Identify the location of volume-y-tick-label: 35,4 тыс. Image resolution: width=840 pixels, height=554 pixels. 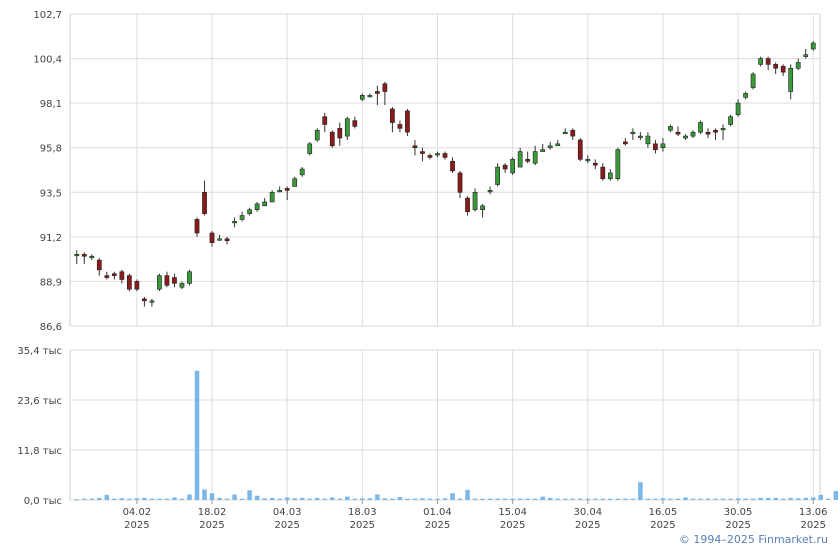
(39, 351).